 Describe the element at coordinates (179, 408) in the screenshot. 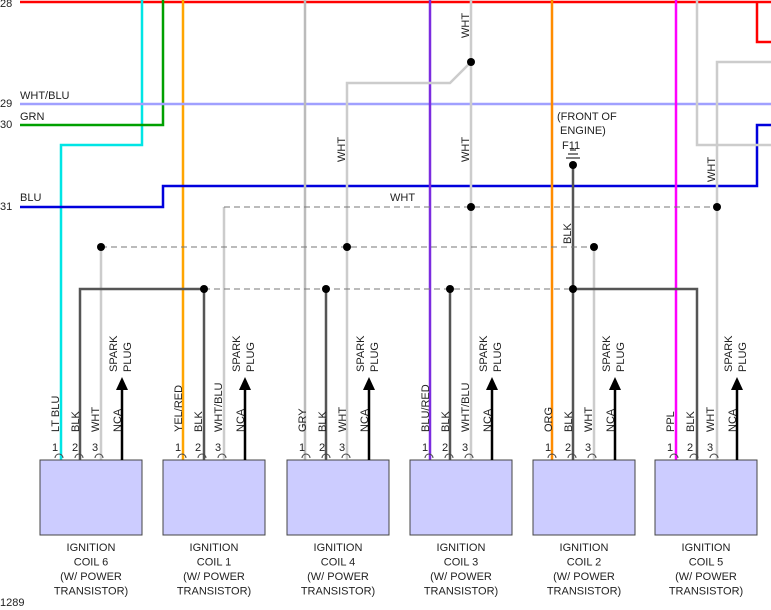

I see `wire-label: YEL/RED` at that location.